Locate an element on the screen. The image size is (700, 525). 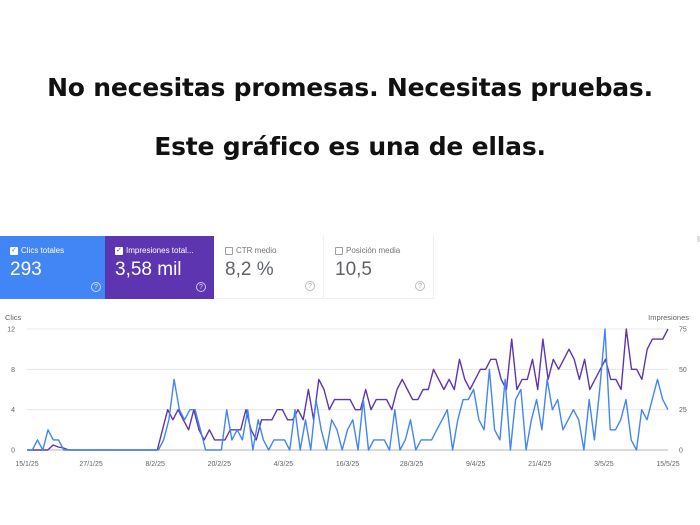
metric-label: Clics totales is located at coordinates (43, 250).